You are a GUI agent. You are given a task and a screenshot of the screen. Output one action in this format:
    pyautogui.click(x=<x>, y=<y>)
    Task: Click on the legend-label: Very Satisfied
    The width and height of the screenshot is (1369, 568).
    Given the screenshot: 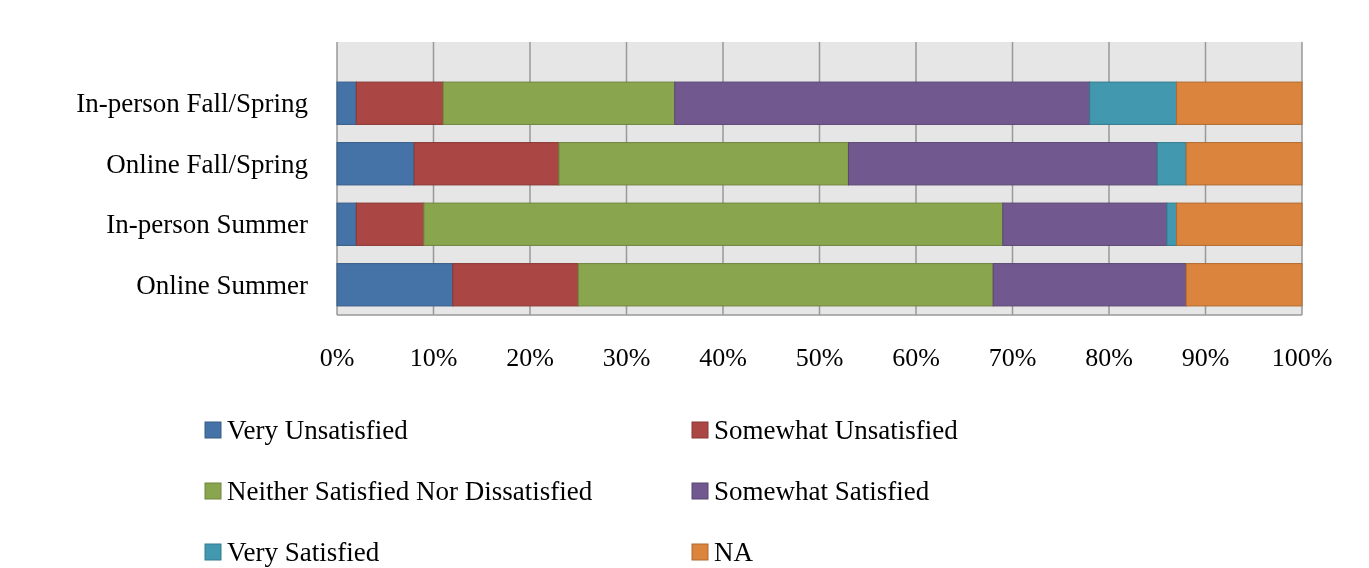 What is the action you would take?
    pyautogui.click(x=303, y=552)
    